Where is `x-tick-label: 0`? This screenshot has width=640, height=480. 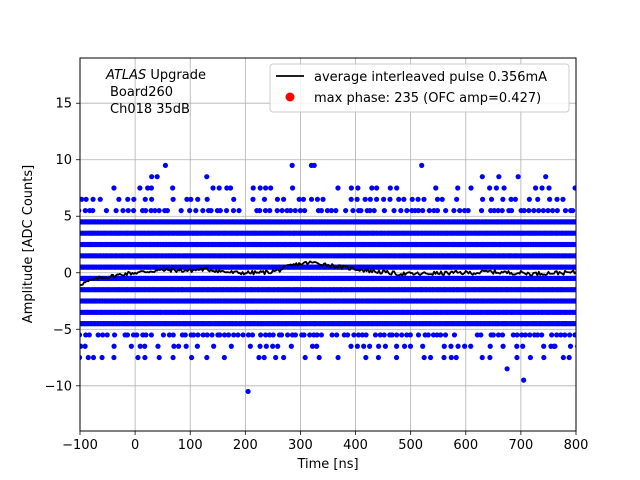 x-tick-label: 0 is located at coordinates (135, 445).